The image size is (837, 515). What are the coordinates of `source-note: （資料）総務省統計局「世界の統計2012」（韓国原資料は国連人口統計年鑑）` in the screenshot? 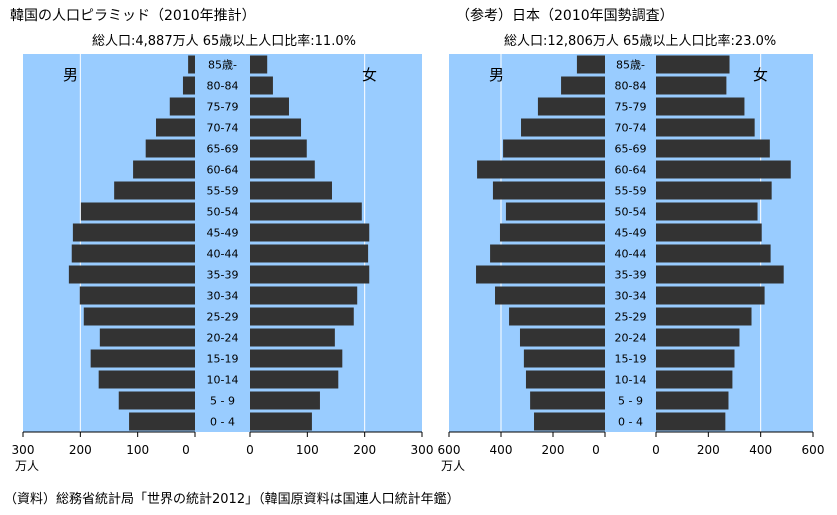 It's located at (232, 499).